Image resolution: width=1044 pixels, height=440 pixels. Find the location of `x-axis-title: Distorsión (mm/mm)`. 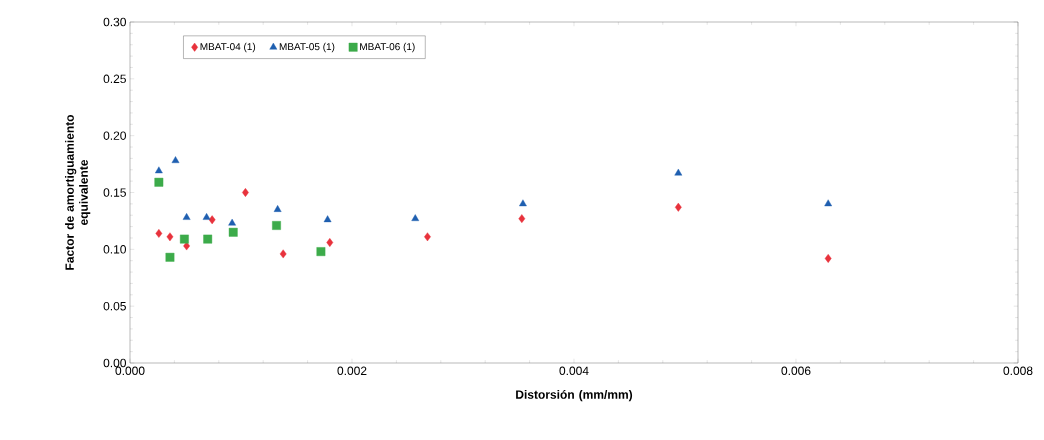

x-axis-title: Distorsión (mm/mm) is located at coordinates (574, 395).